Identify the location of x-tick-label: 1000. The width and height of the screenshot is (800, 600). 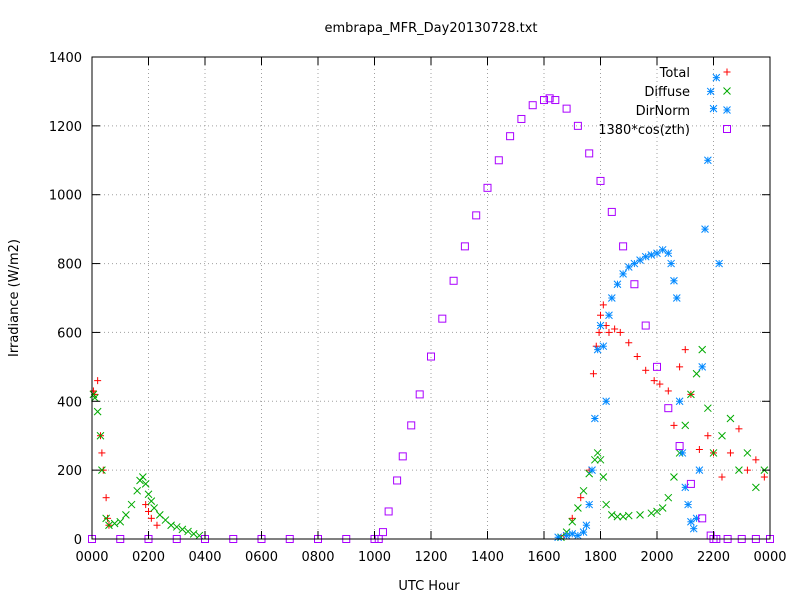
(374, 557).